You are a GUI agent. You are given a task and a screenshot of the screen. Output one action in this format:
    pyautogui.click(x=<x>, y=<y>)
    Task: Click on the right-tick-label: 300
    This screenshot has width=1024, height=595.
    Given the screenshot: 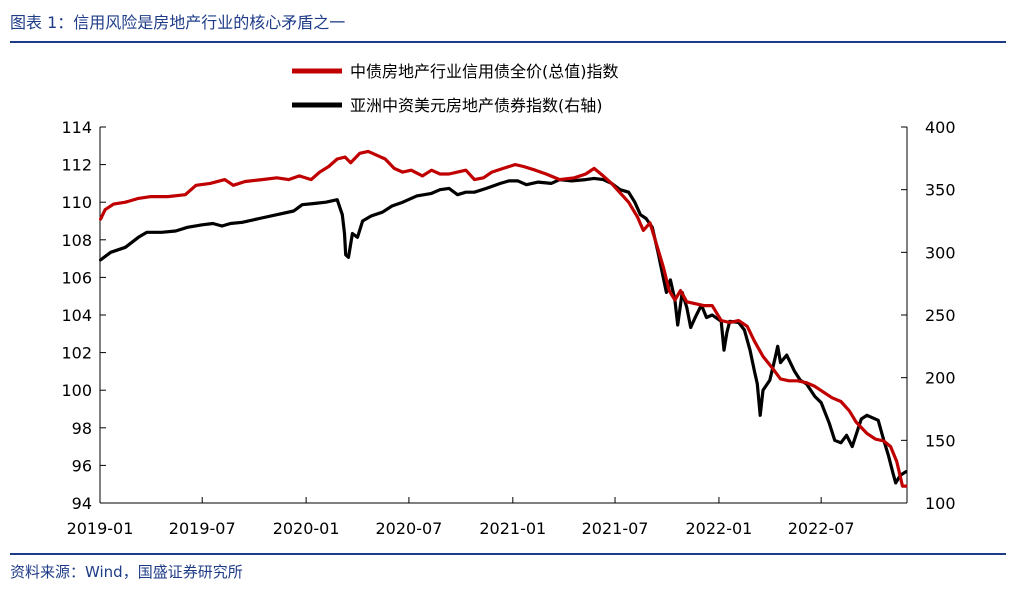 What is the action you would take?
    pyautogui.click(x=940, y=252)
    